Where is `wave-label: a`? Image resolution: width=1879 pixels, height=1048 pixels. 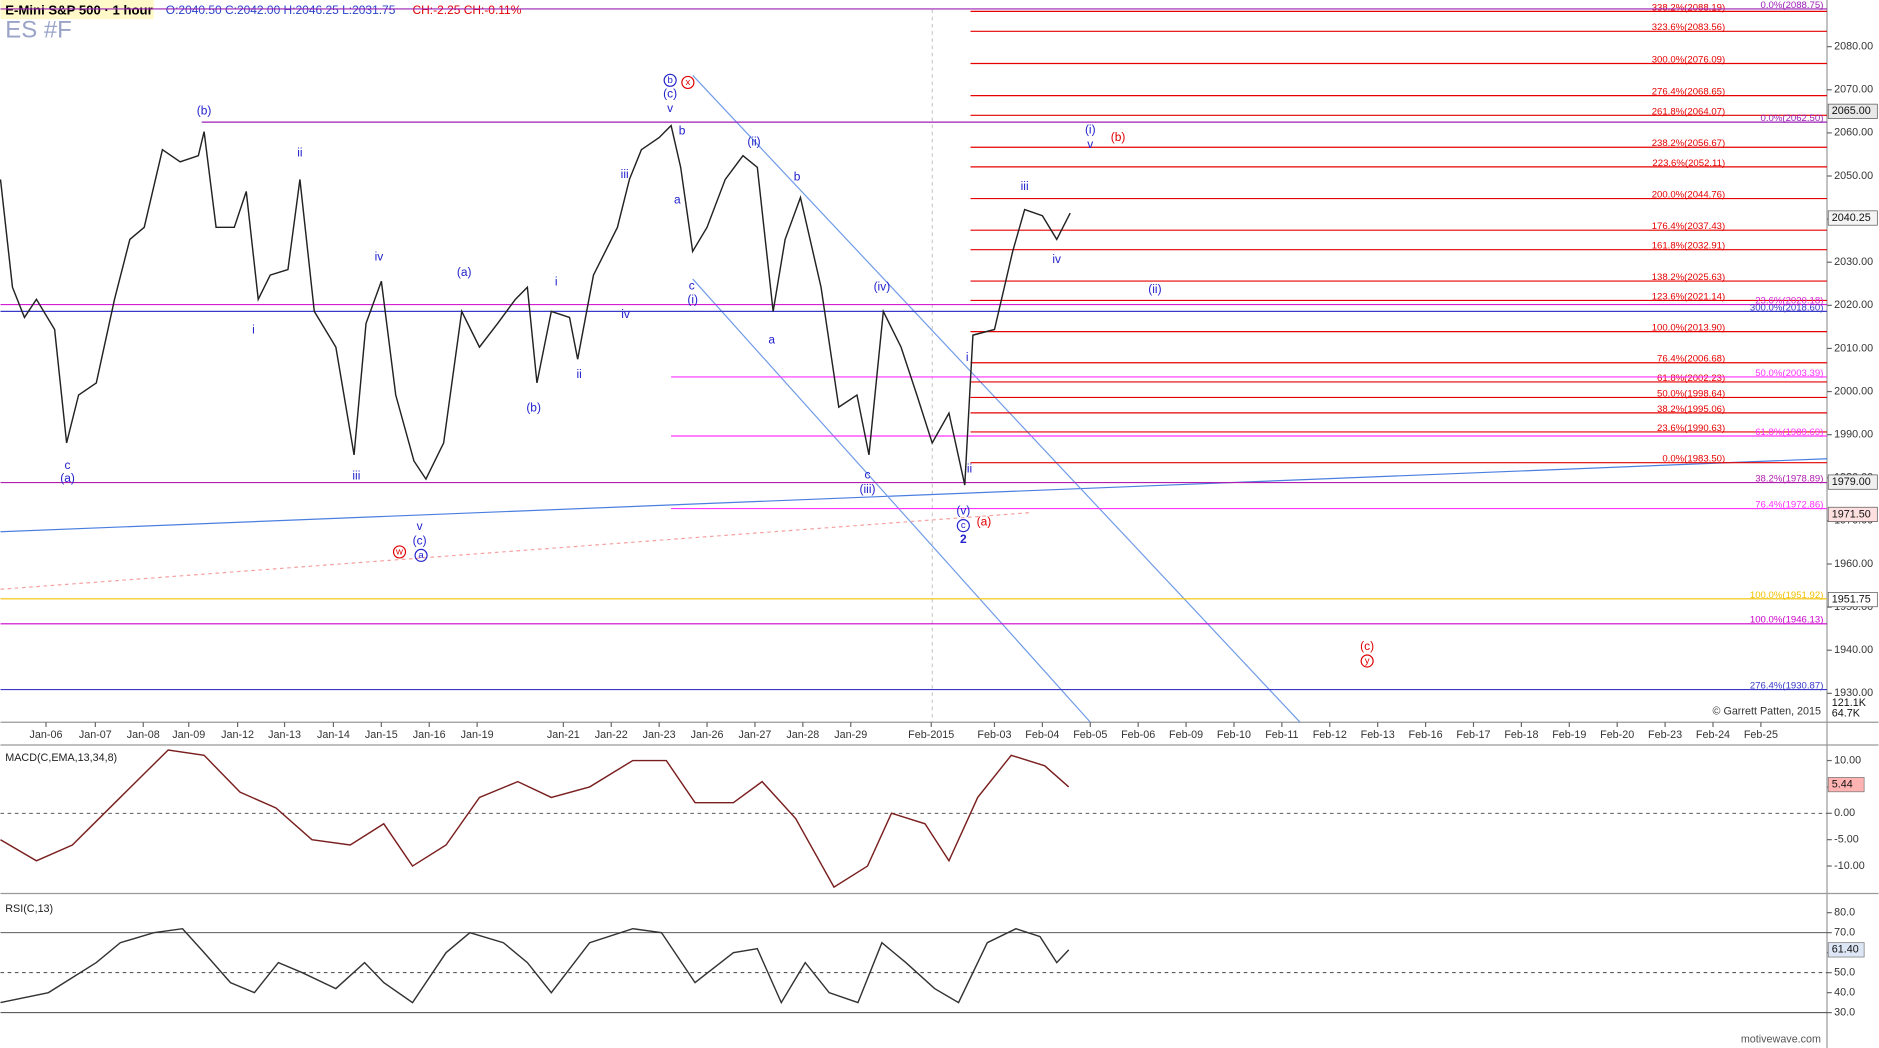
wave-label: a is located at coordinates (421, 555).